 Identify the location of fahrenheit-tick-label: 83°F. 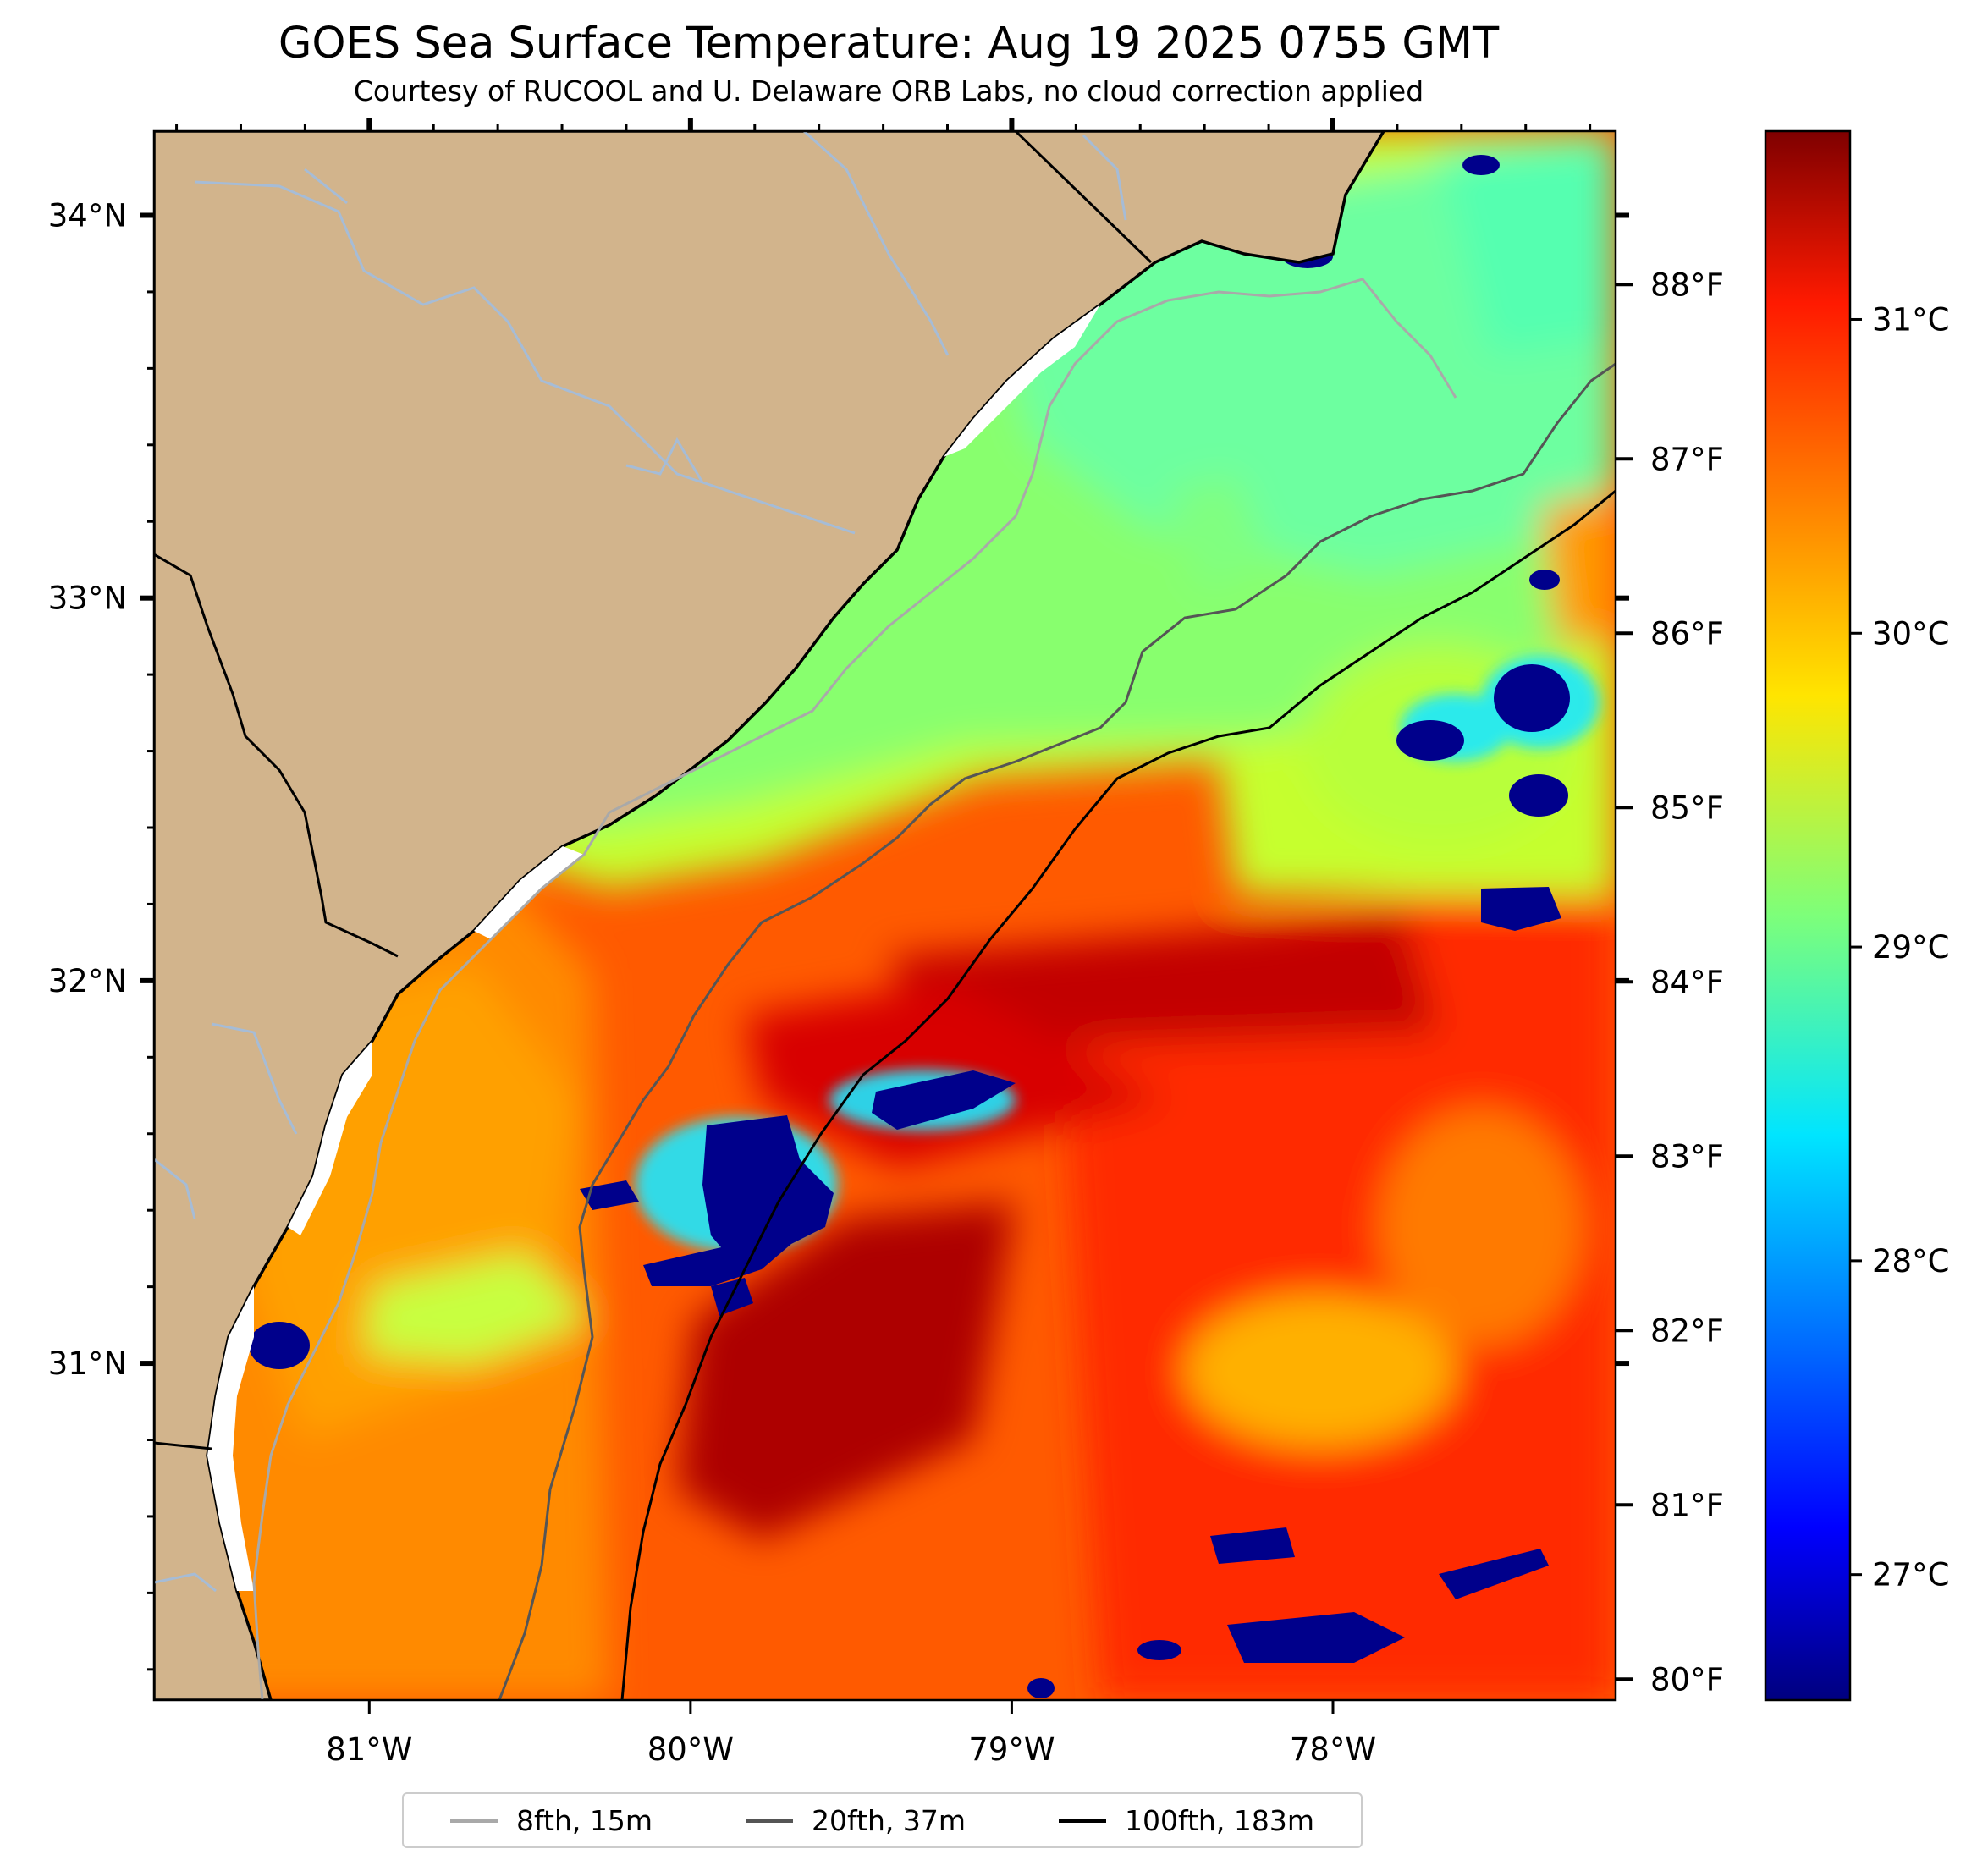
(1687, 1156).